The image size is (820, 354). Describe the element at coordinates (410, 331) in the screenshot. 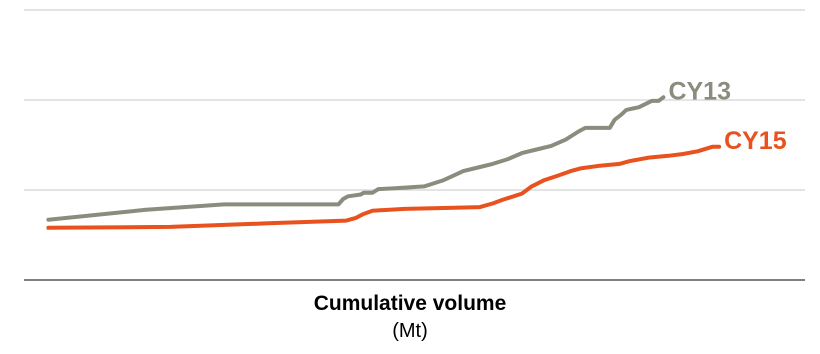

I see `x-axis-unit: (Mt)` at that location.